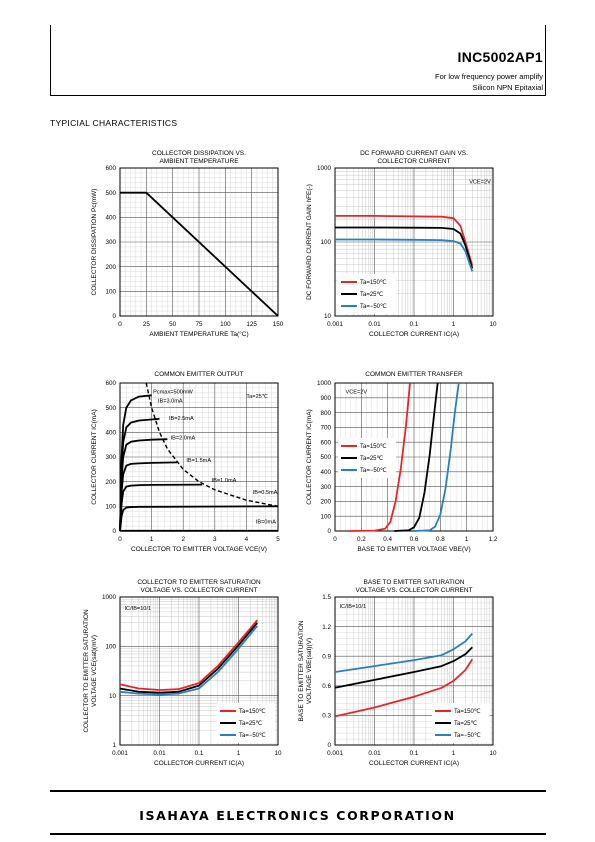 Image resolution: width=595 pixels, height=842 pixels. I want to click on y-tick-label: 1, so click(114, 745).